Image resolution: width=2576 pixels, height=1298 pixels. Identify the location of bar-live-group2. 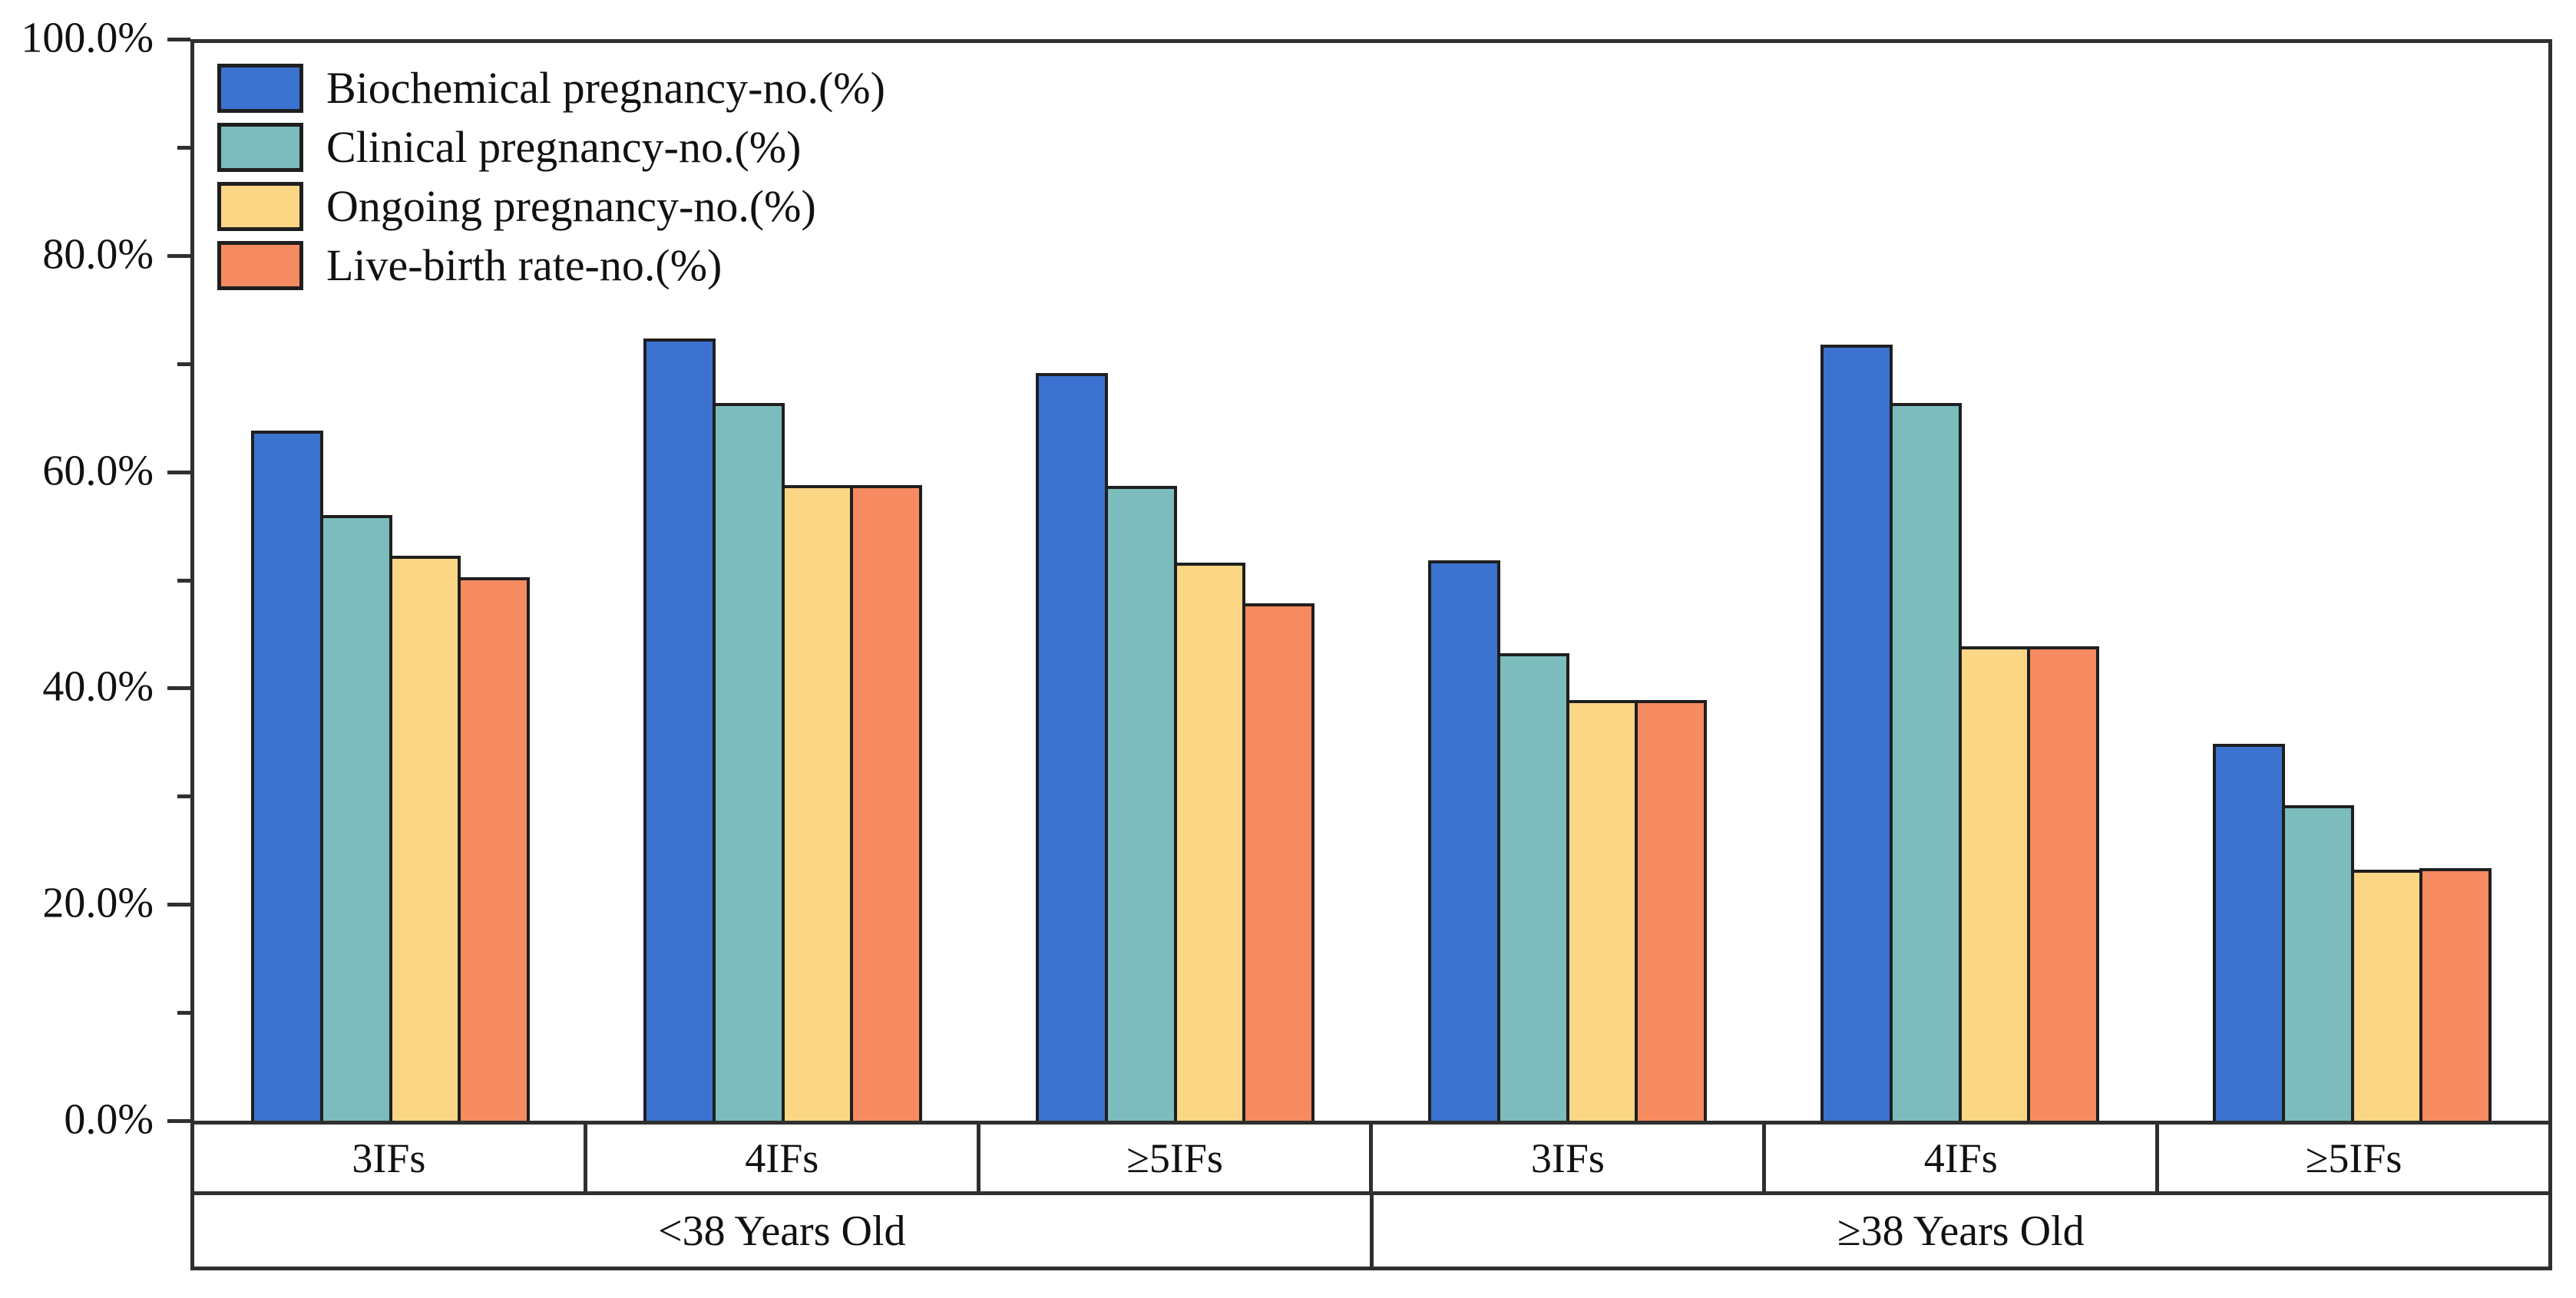
(886, 802).